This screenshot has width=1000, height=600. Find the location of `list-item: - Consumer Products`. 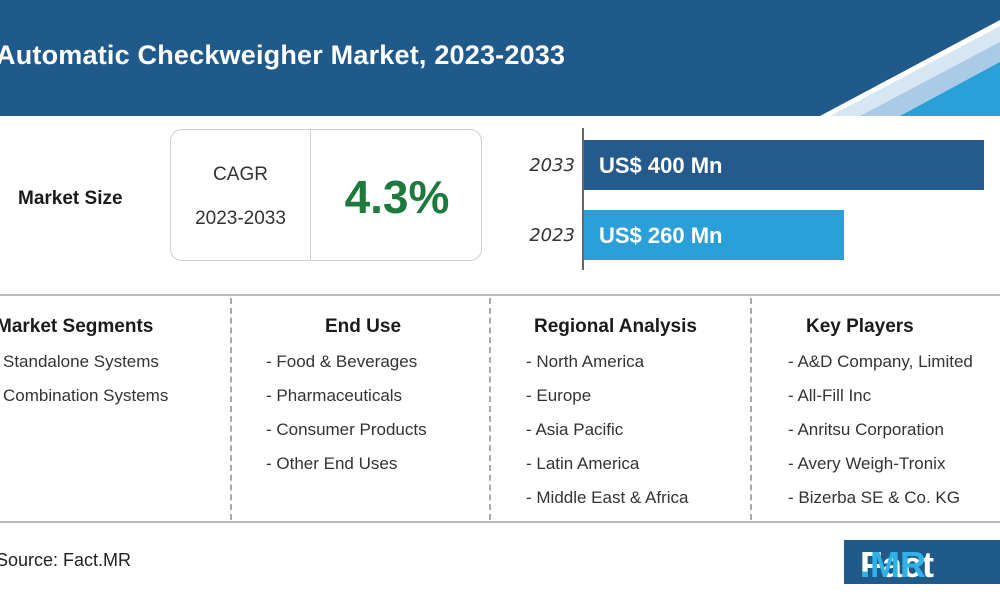

list-item: - Consumer Products is located at coordinates (346, 429).